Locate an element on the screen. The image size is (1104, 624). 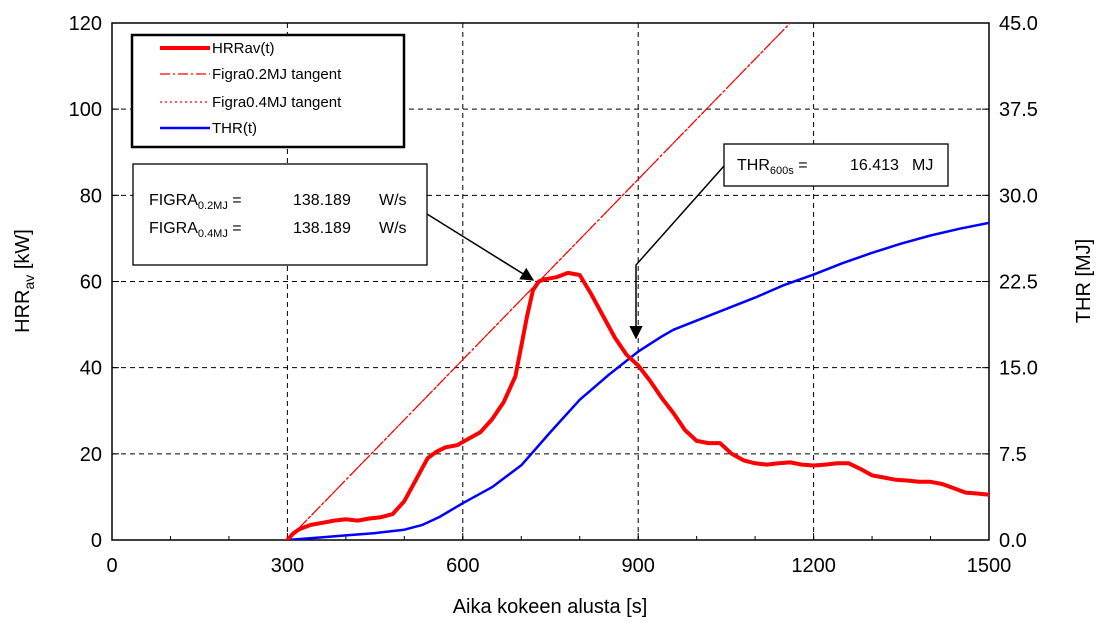
figra-04-value: 138.189 is located at coordinates (322, 228).